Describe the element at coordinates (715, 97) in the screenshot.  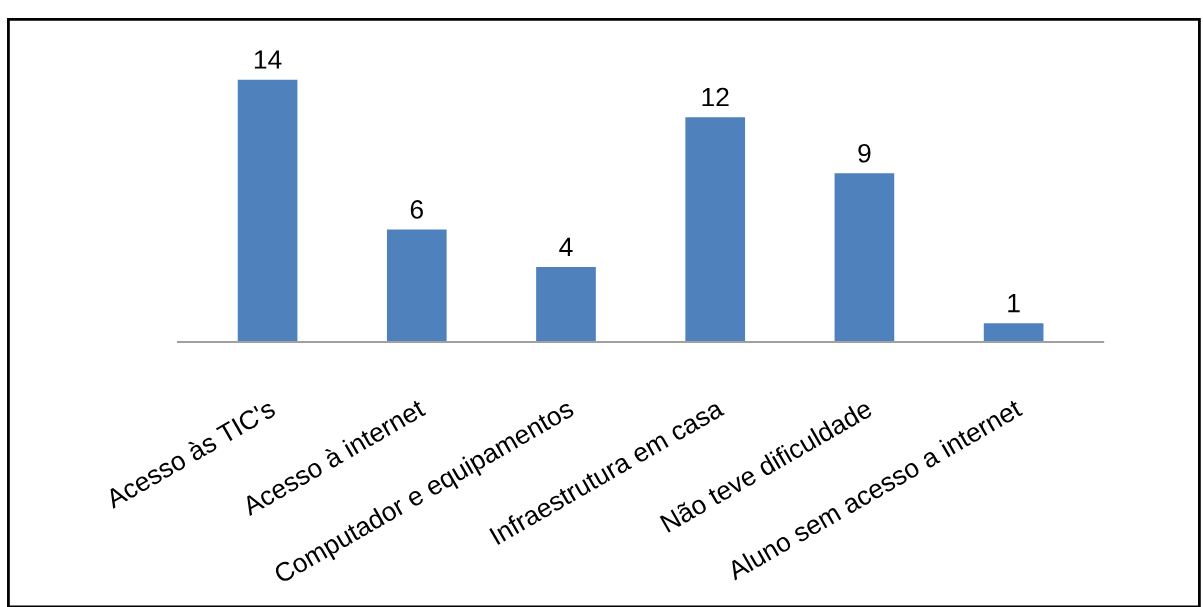
I see `data-label: 12` at that location.